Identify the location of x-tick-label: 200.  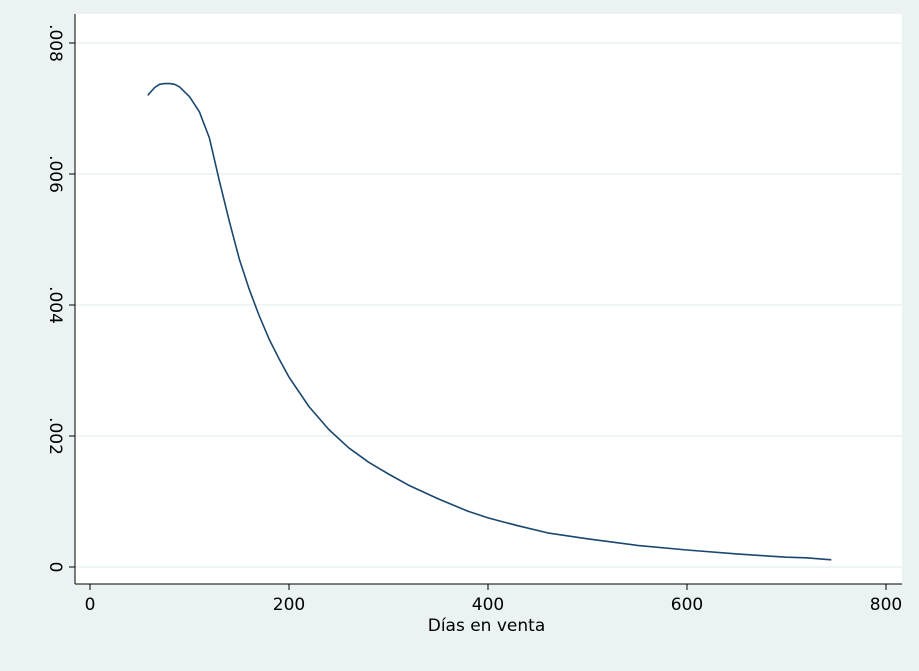
(289, 605).